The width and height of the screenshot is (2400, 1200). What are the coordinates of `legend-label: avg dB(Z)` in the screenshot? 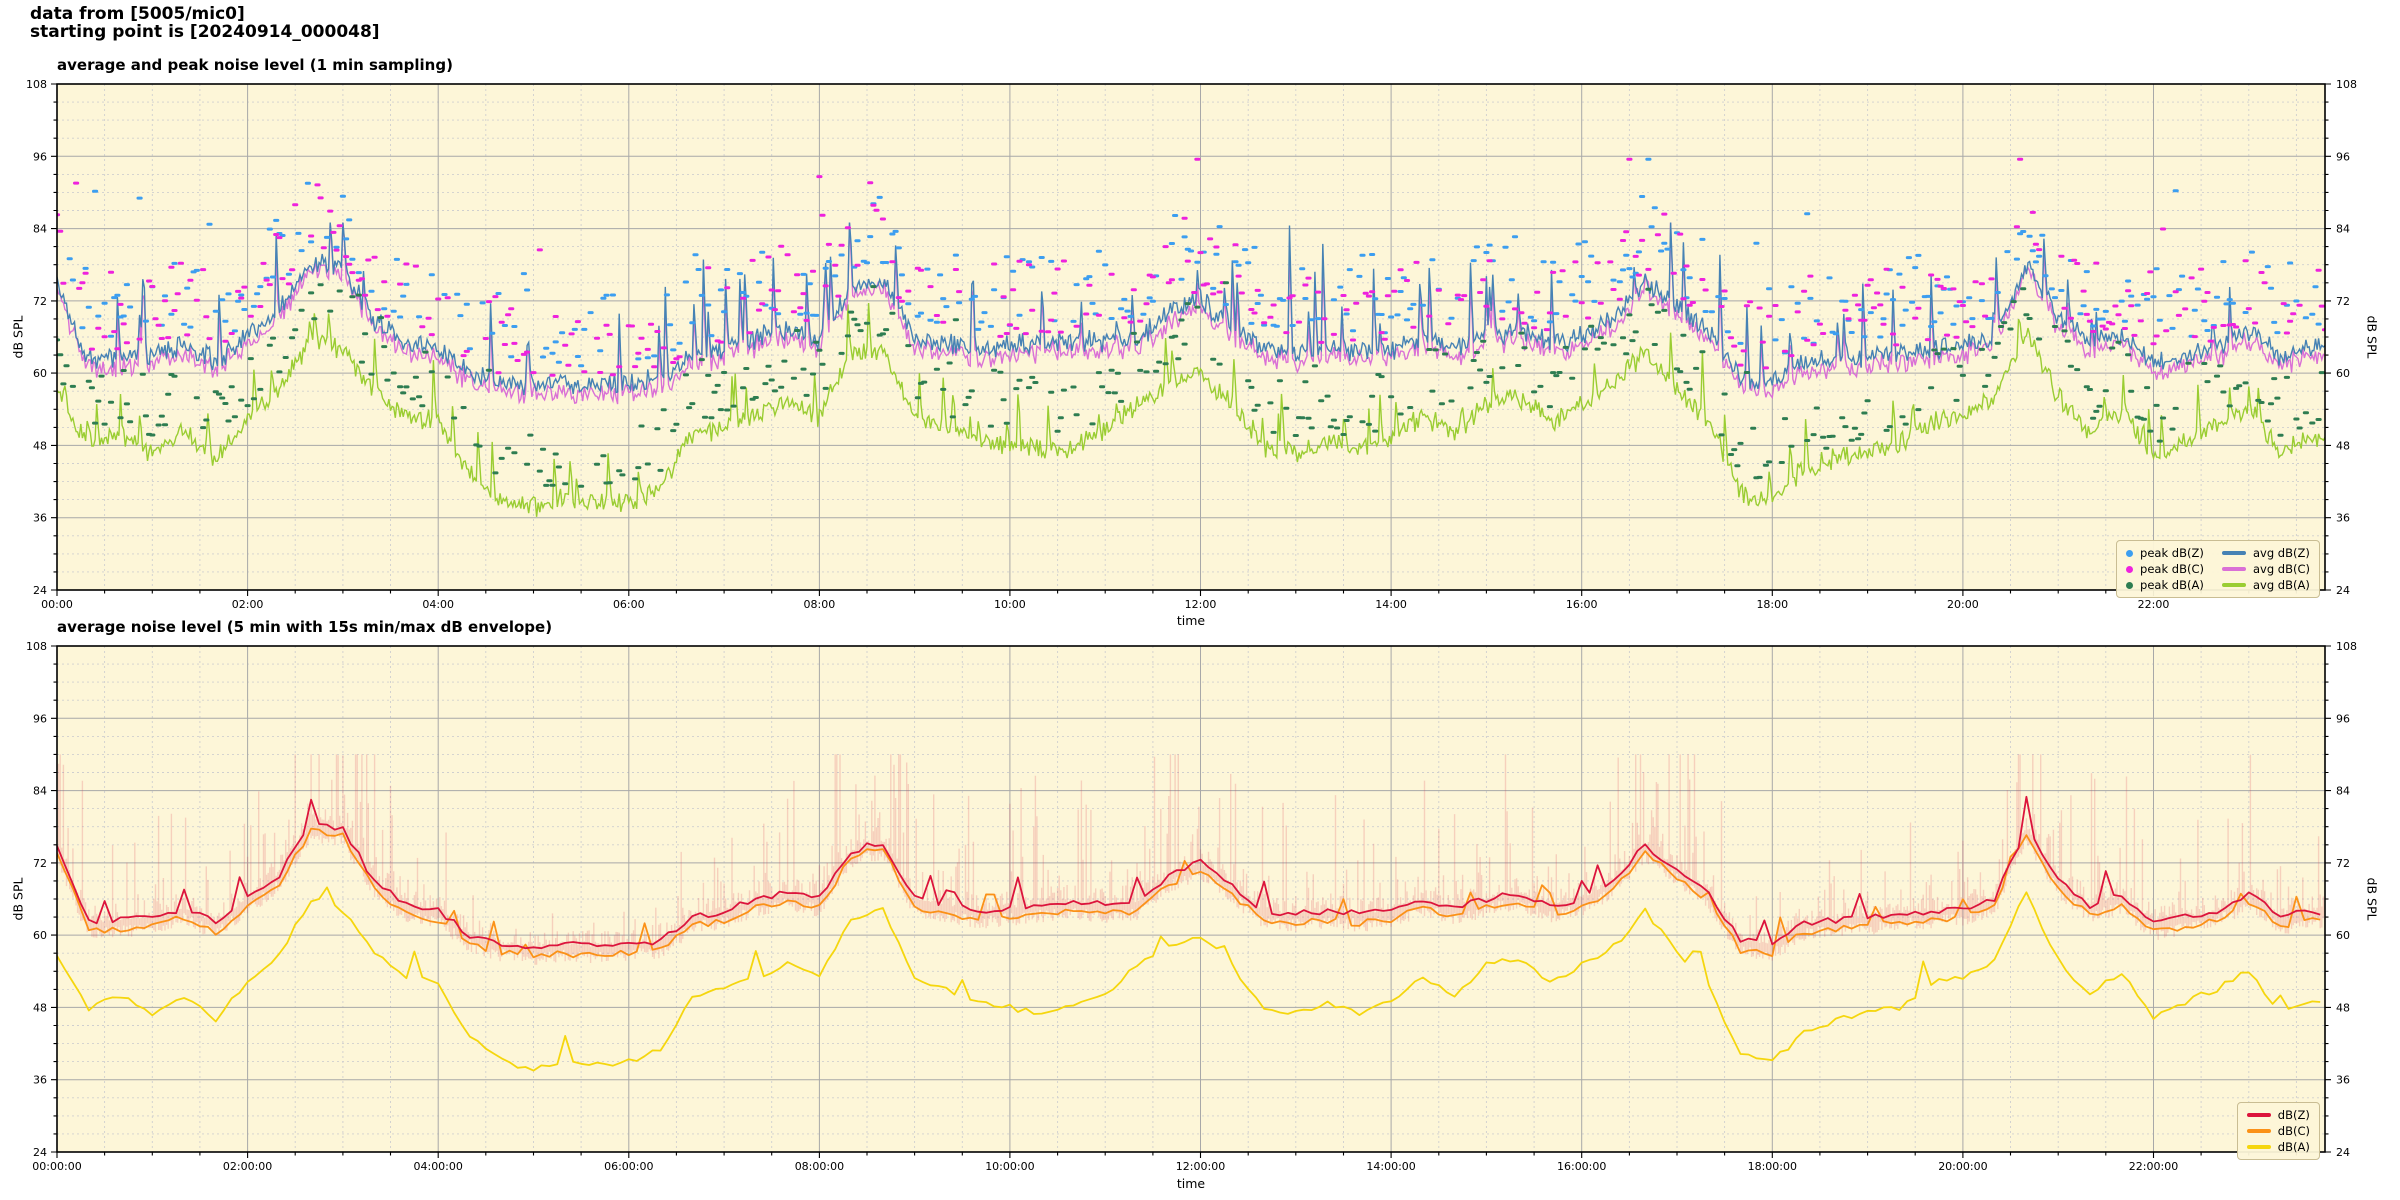 It's located at (2281, 553).